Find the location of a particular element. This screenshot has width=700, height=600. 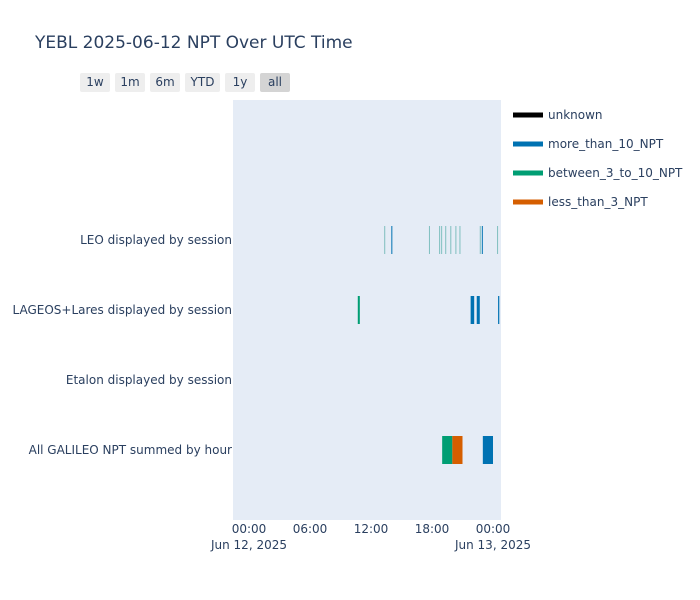

x-tick-label: 18:00 is located at coordinates (432, 529).